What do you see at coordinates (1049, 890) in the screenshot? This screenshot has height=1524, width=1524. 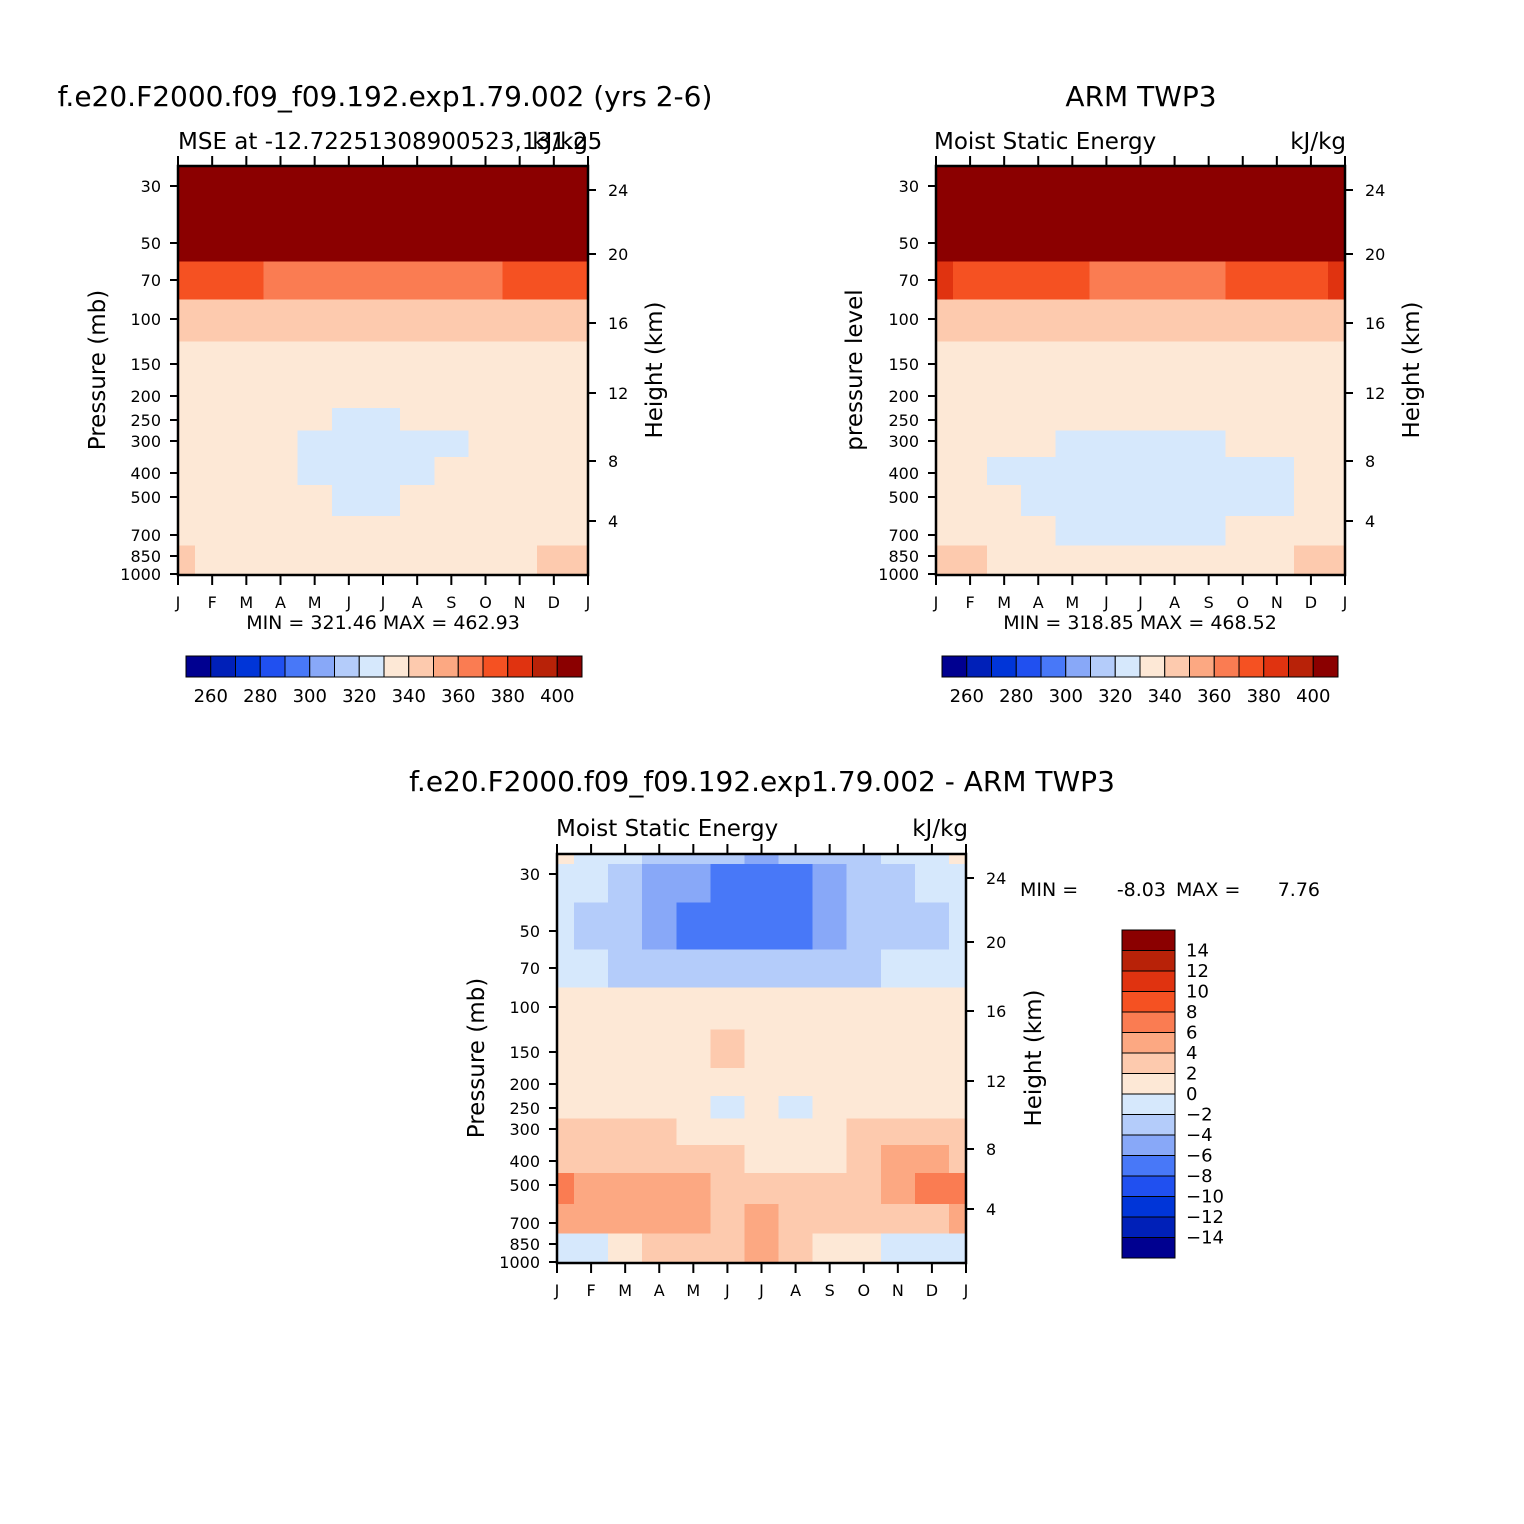 I see `diff-min-label: MIN =` at bounding box center [1049, 890].